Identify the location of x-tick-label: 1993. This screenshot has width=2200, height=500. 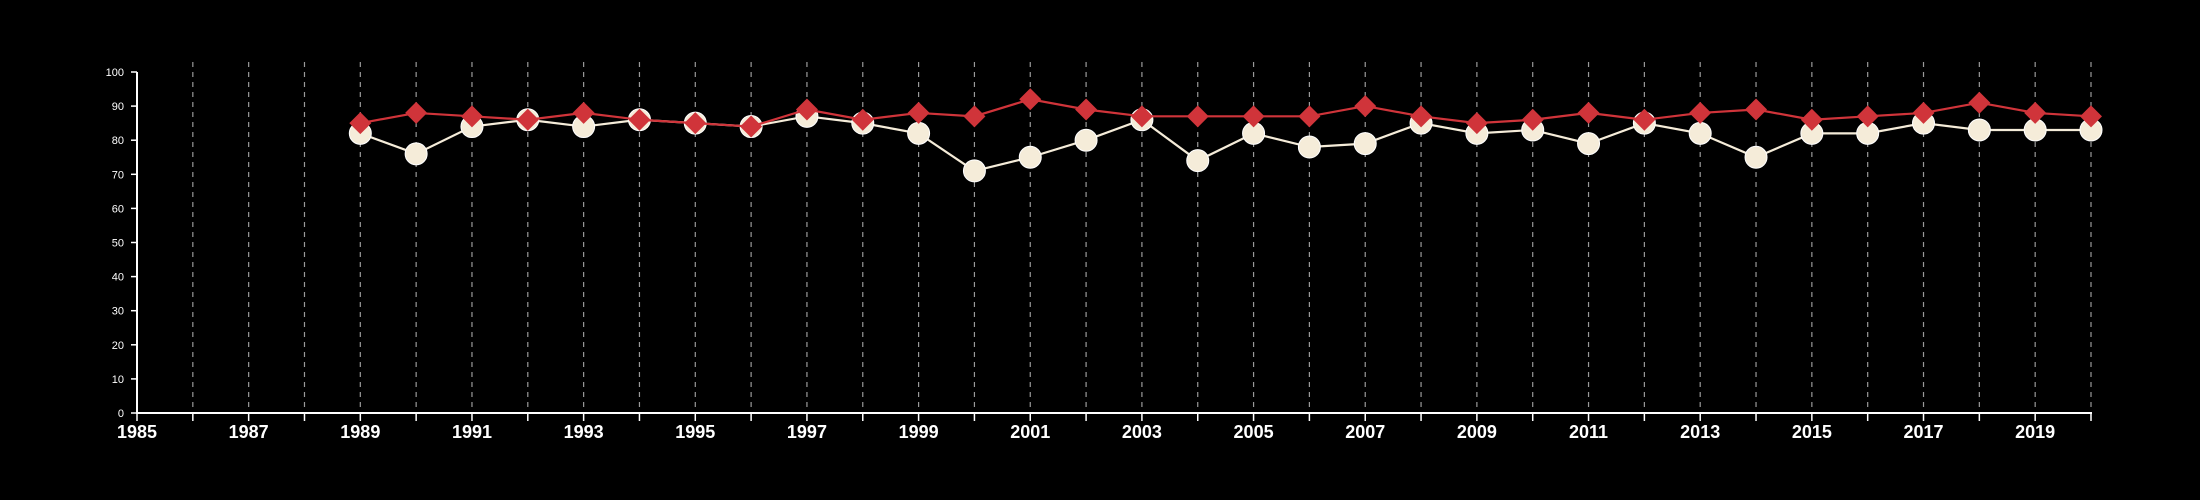
(584, 432).